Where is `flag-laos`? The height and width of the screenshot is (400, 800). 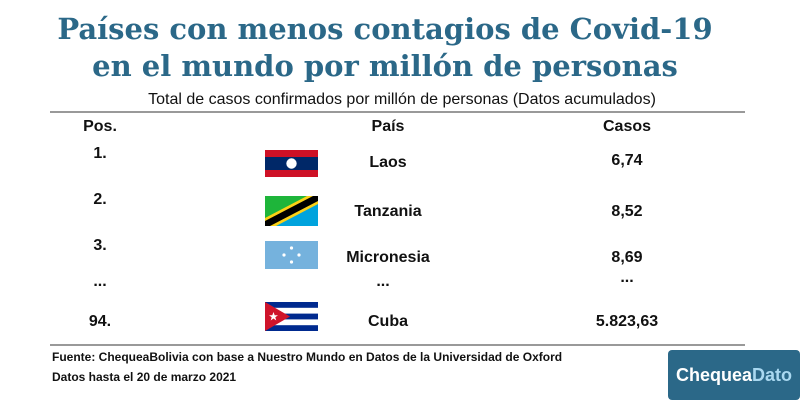
flag-laos is located at coordinates (291, 163).